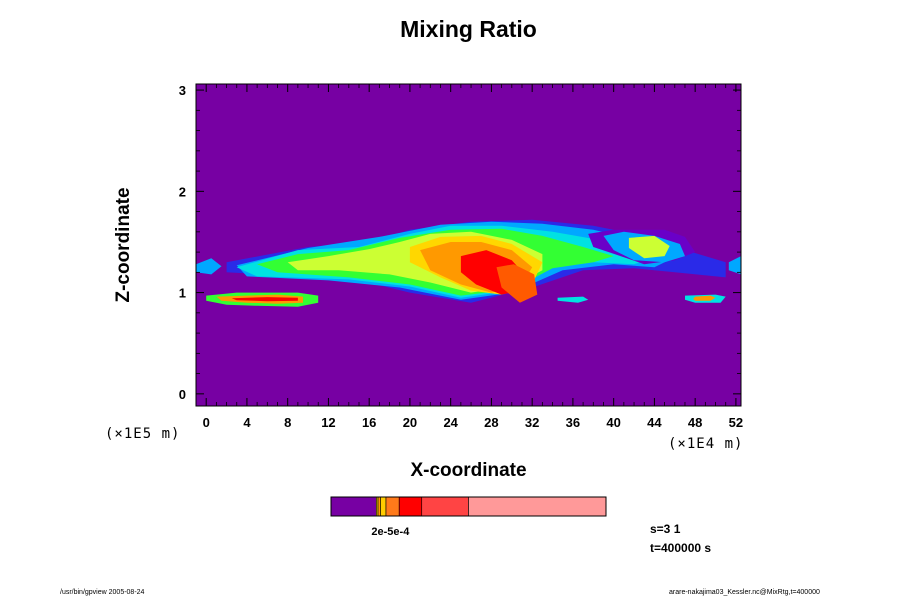  What do you see at coordinates (468, 470) in the screenshot?
I see `x-axis-label: X-coordinate` at bounding box center [468, 470].